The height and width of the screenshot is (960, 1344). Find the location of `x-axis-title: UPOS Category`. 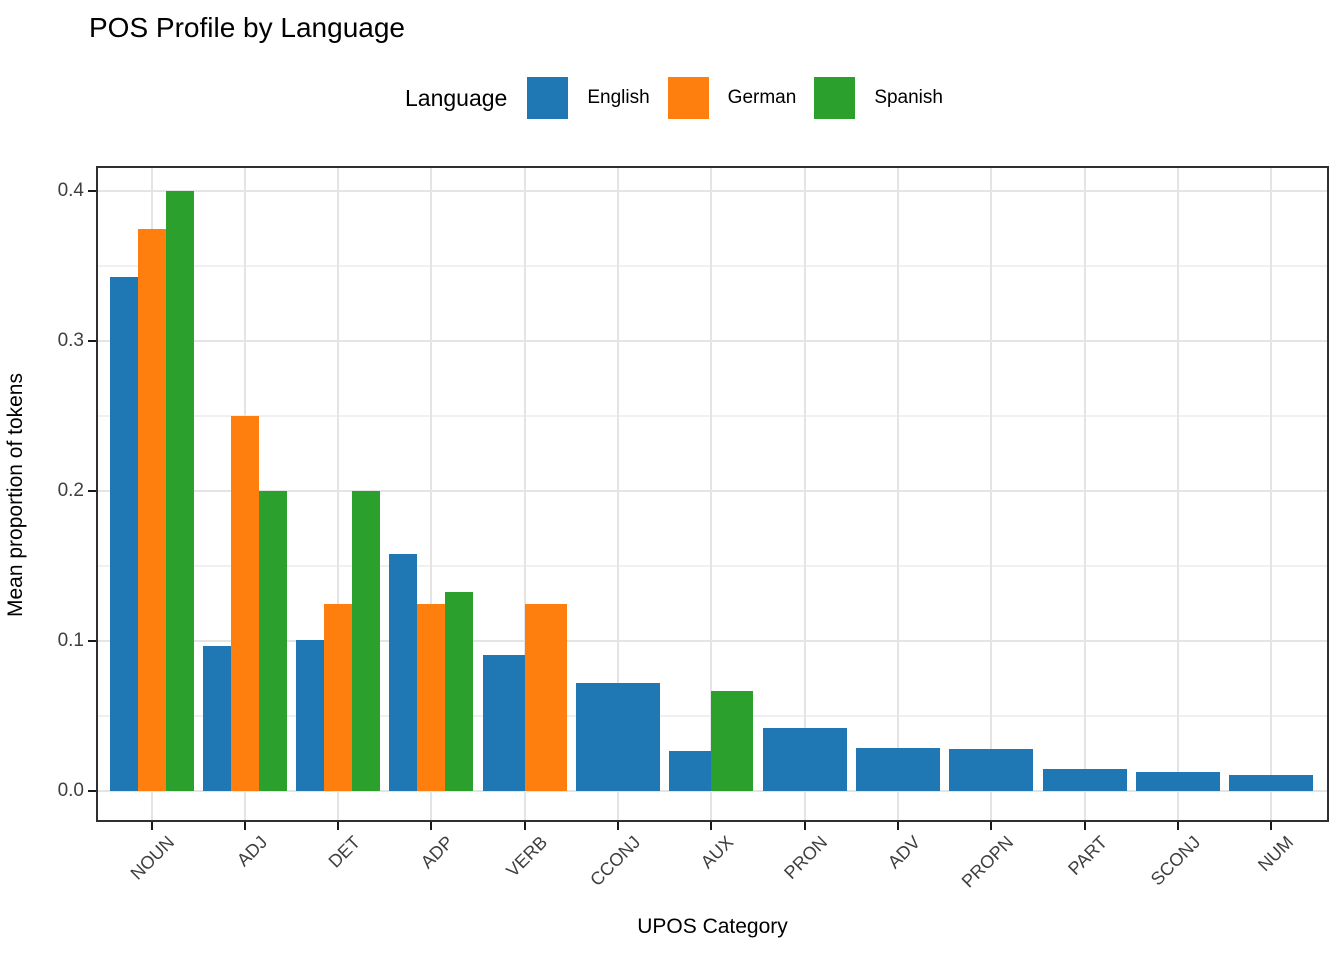

x-axis-title: UPOS Category is located at coordinates (712, 926).